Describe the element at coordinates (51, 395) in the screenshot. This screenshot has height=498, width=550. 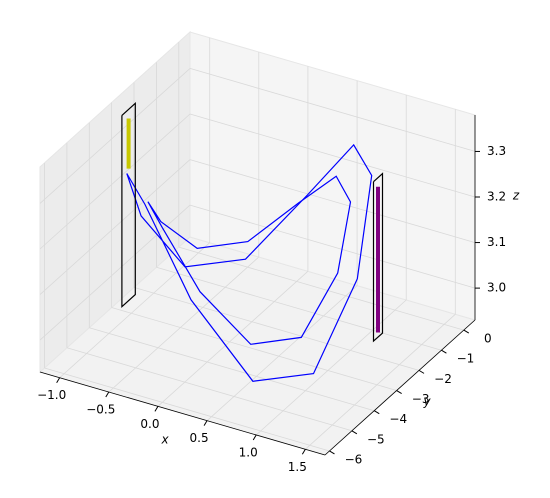
I see `x-tick-label: −1.0` at that location.